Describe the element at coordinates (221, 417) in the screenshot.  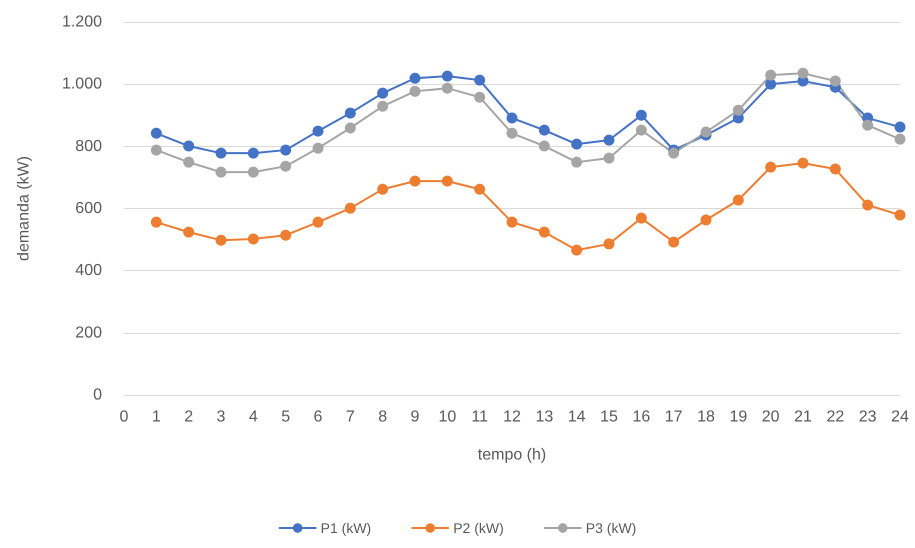
I see `x-tick-label: 3` at that location.